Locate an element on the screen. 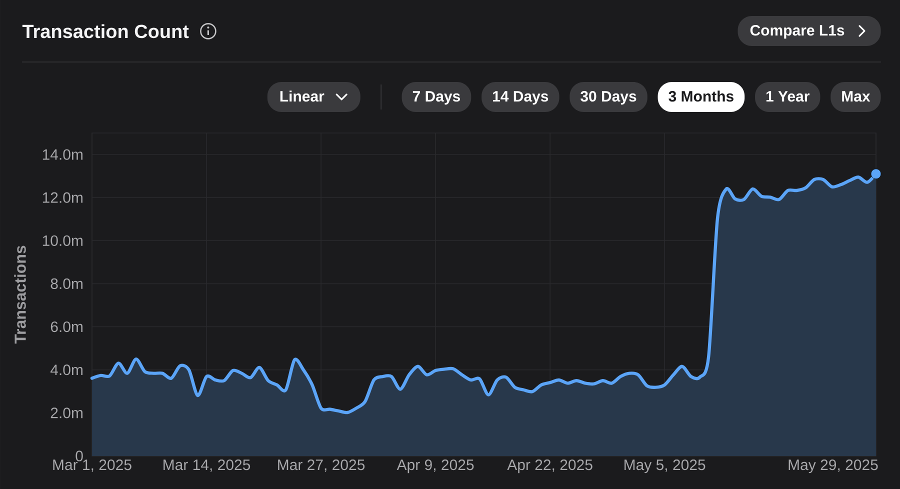 The image size is (900, 489). y-tick-label: 14.0m is located at coordinates (62, 154).